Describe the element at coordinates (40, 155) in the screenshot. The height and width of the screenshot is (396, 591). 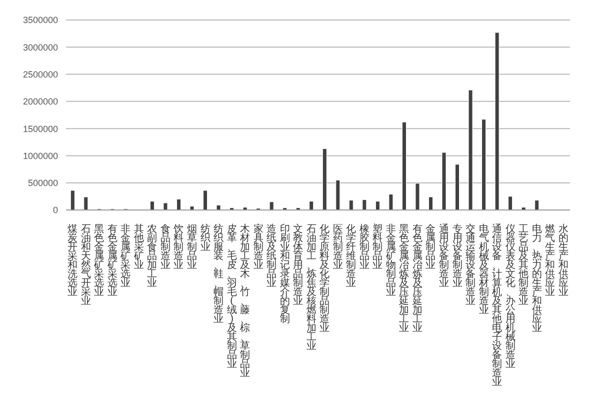
I see `y-tick-label: 1000000` at that location.